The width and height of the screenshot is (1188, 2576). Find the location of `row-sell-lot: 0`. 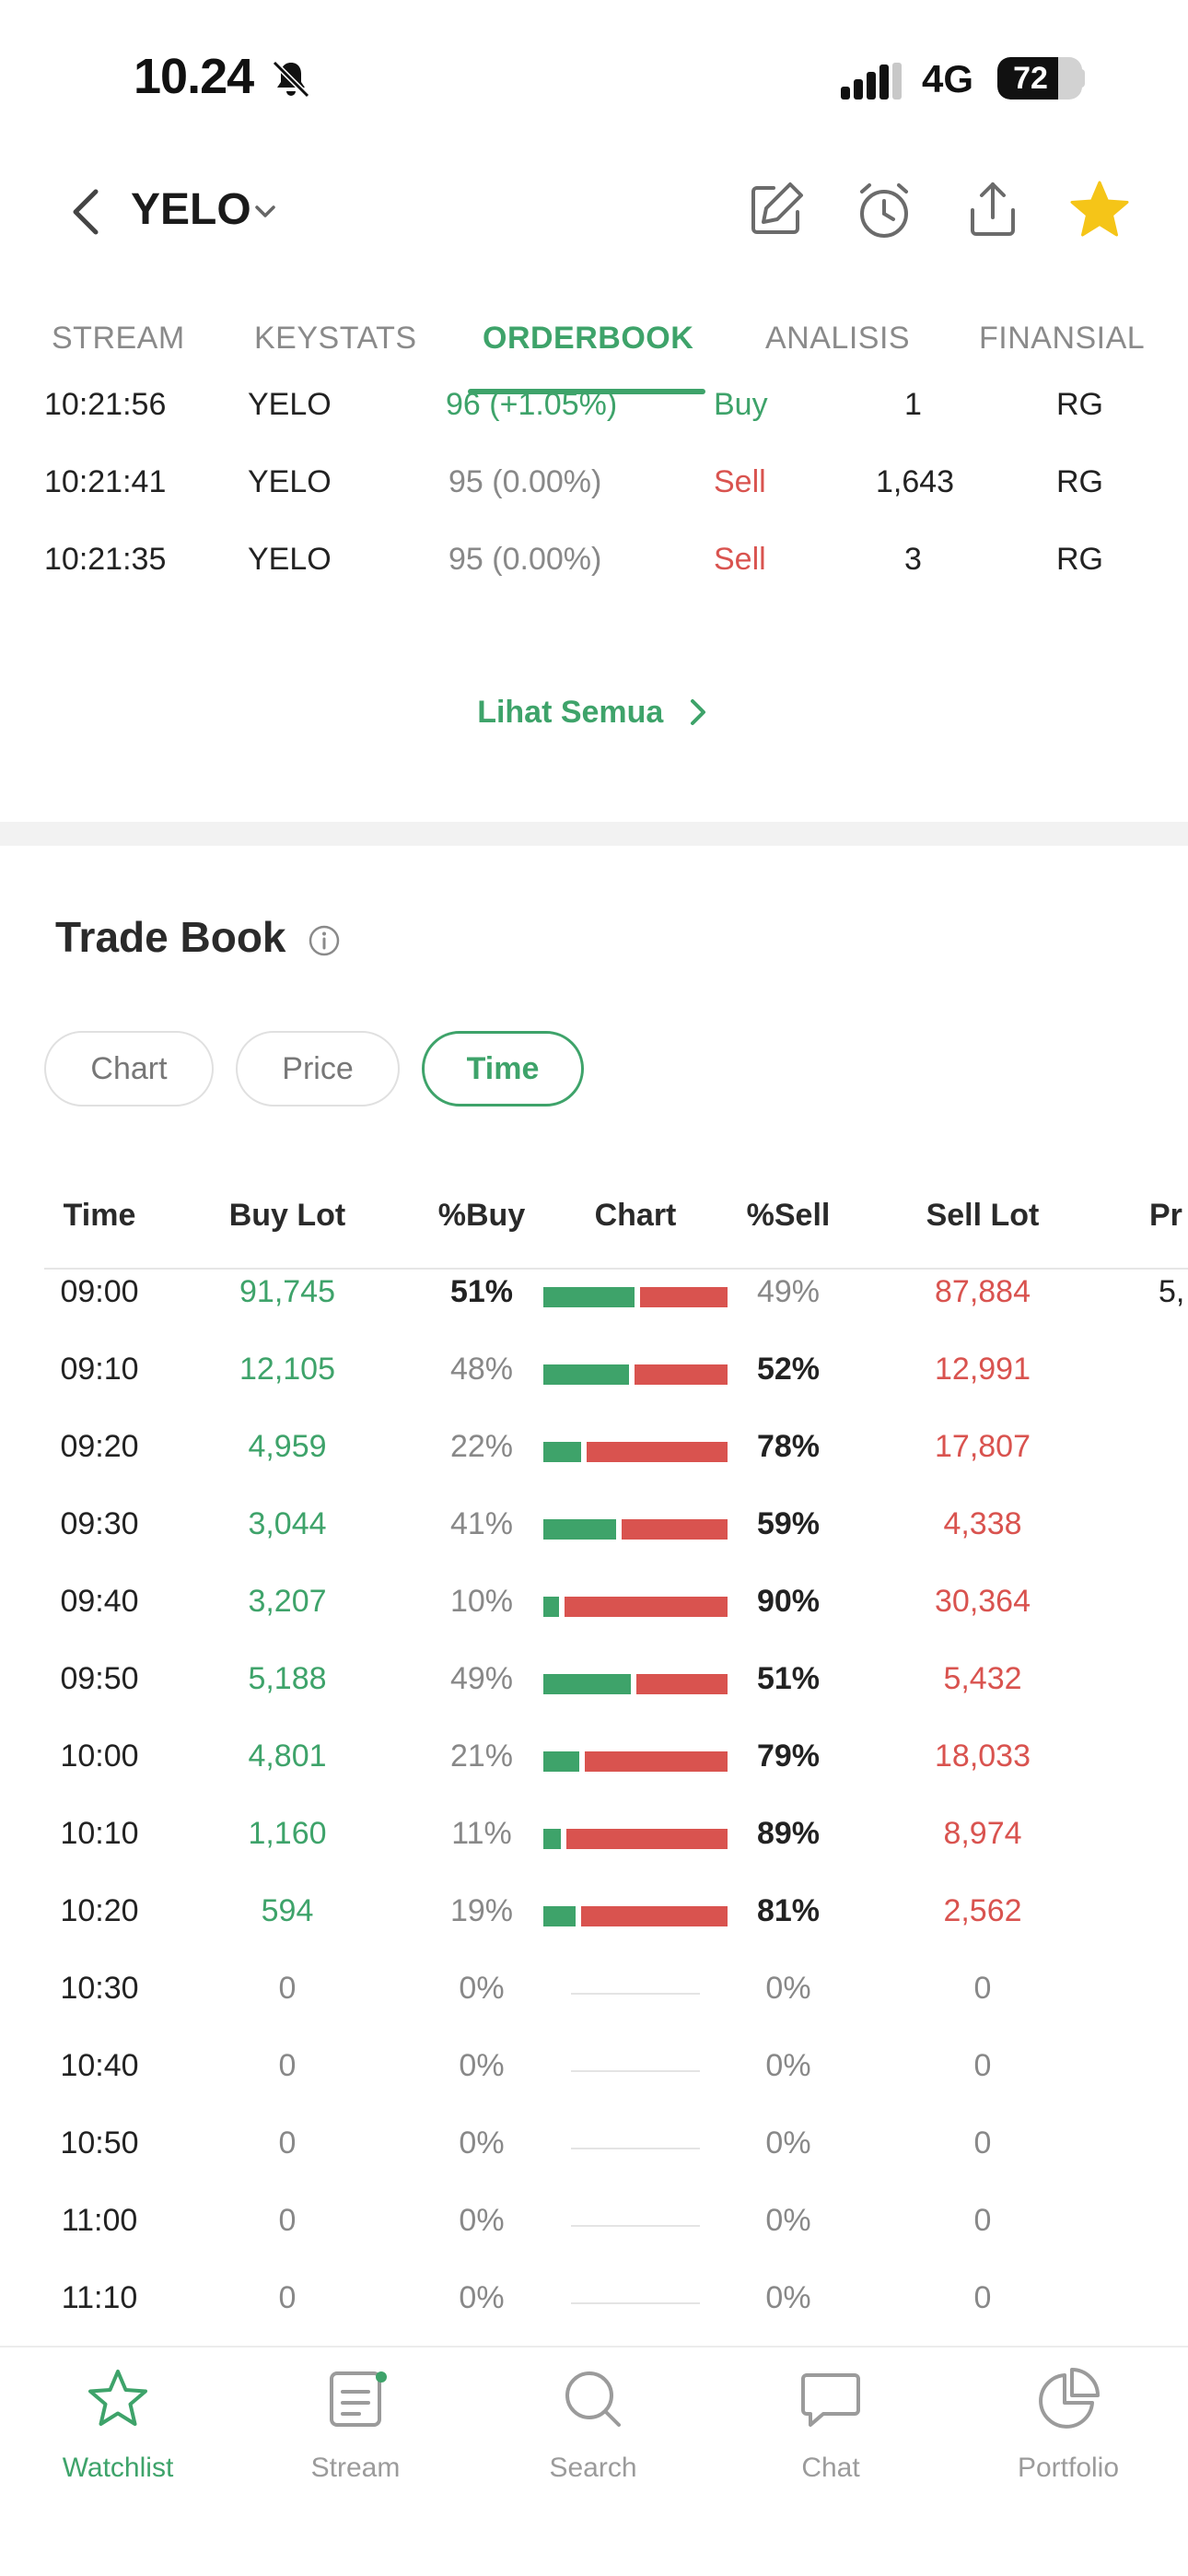

row-sell-lot: 0 is located at coordinates (982, 2065).